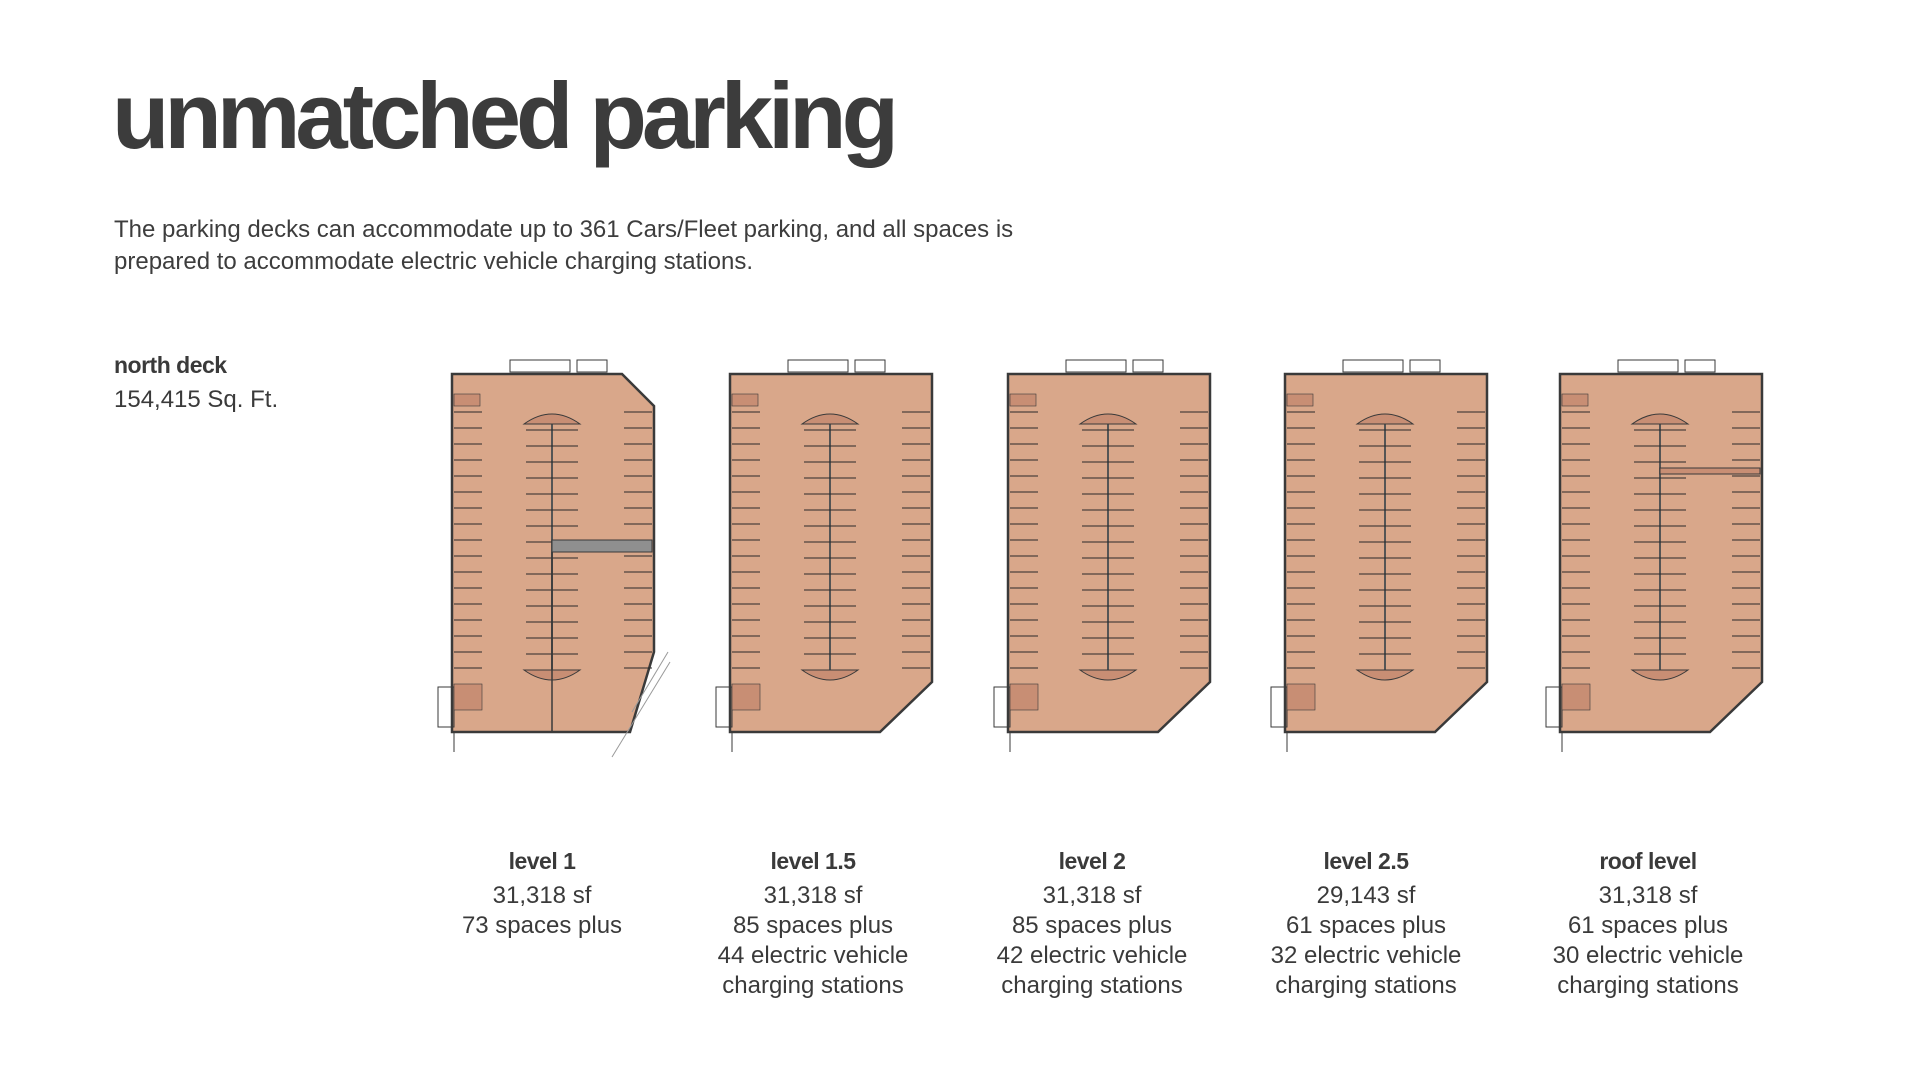 The height and width of the screenshot is (1081, 1920). I want to click on page-title: unmatched parking, so click(505, 115).